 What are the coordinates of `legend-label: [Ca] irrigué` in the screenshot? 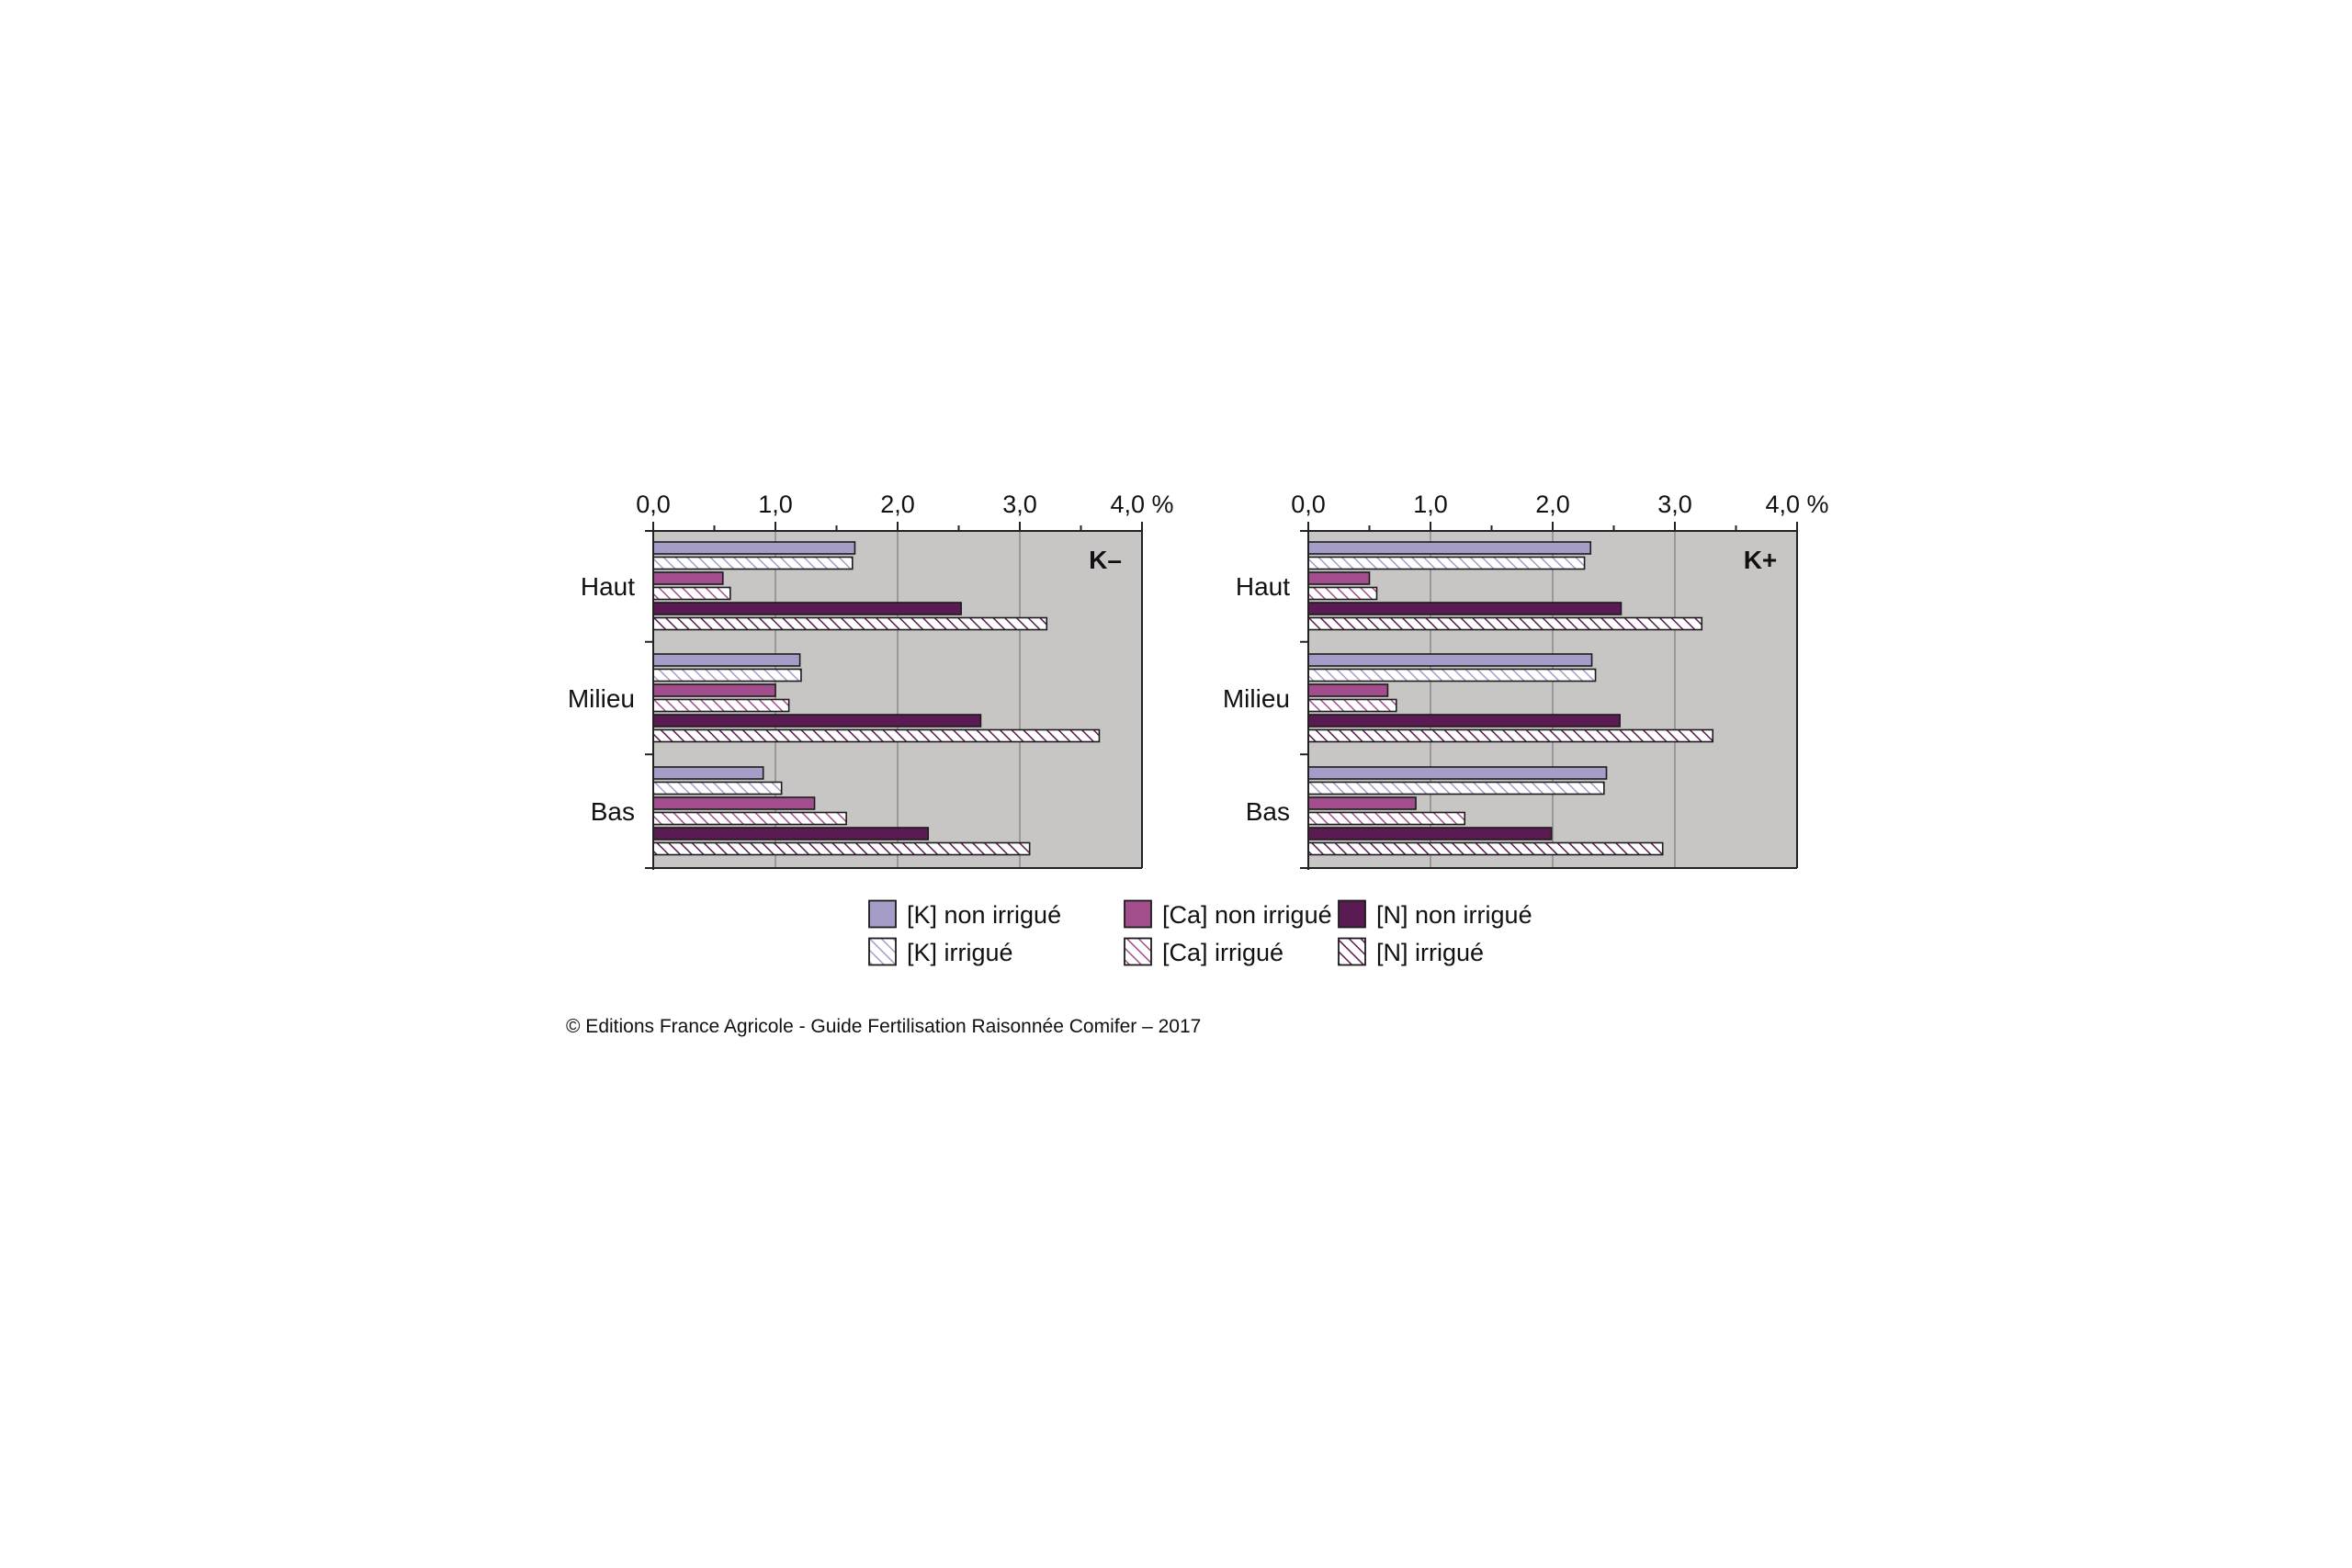 It's located at (1222, 952).